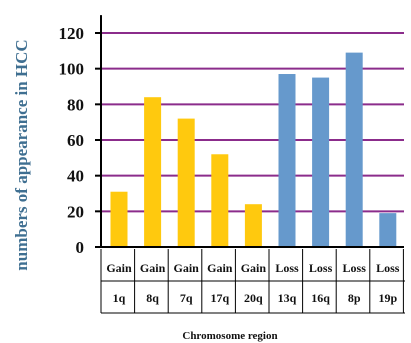 Image resolution: width=411 pixels, height=343 pixels. What do you see at coordinates (354, 150) in the screenshot?
I see `bar-8p` at bounding box center [354, 150].